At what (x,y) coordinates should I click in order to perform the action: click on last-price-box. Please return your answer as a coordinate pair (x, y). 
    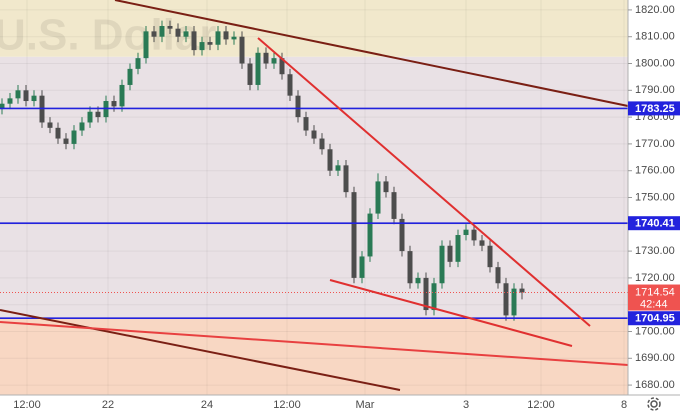
    Looking at the image, I should click on (654, 297).